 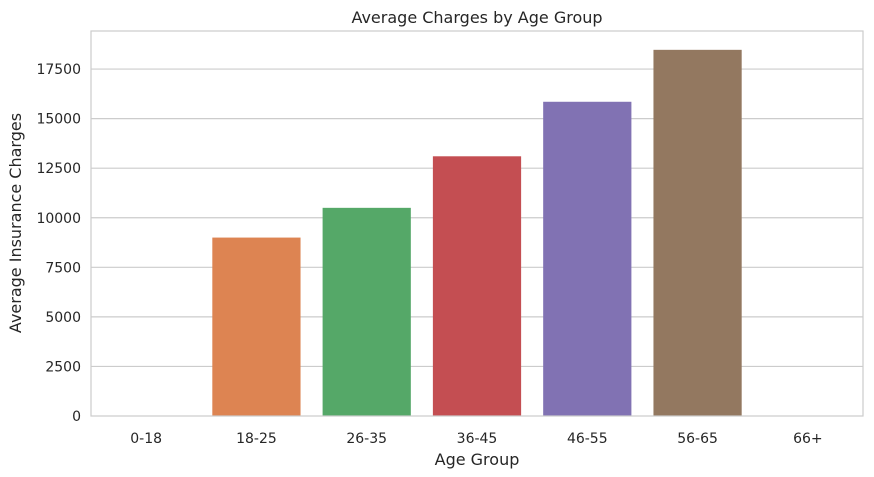 What do you see at coordinates (15, 223) in the screenshot?
I see `y-axis-label: Average Insurance Charges` at bounding box center [15, 223].